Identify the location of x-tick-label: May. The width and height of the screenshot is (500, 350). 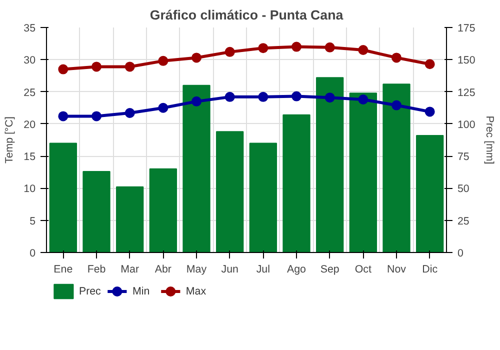
(197, 270).